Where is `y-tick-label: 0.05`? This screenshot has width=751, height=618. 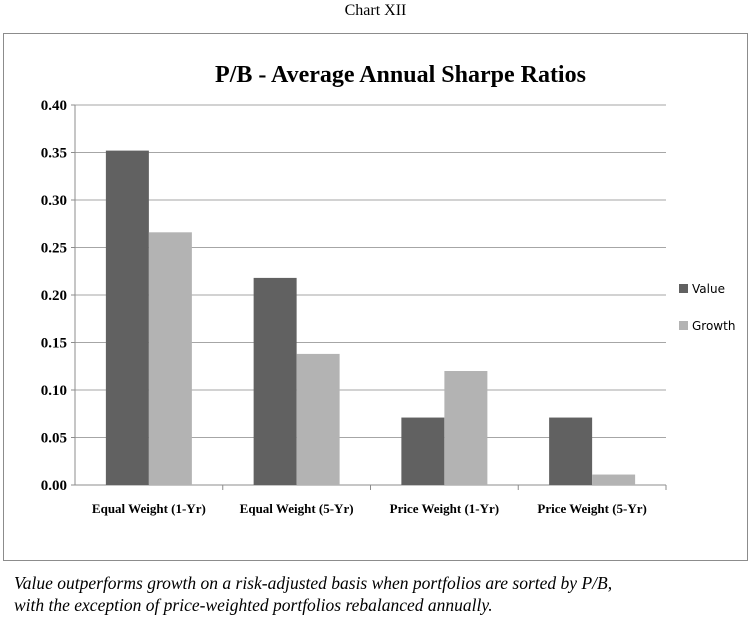 y-tick-label: 0.05 is located at coordinates (54, 439).